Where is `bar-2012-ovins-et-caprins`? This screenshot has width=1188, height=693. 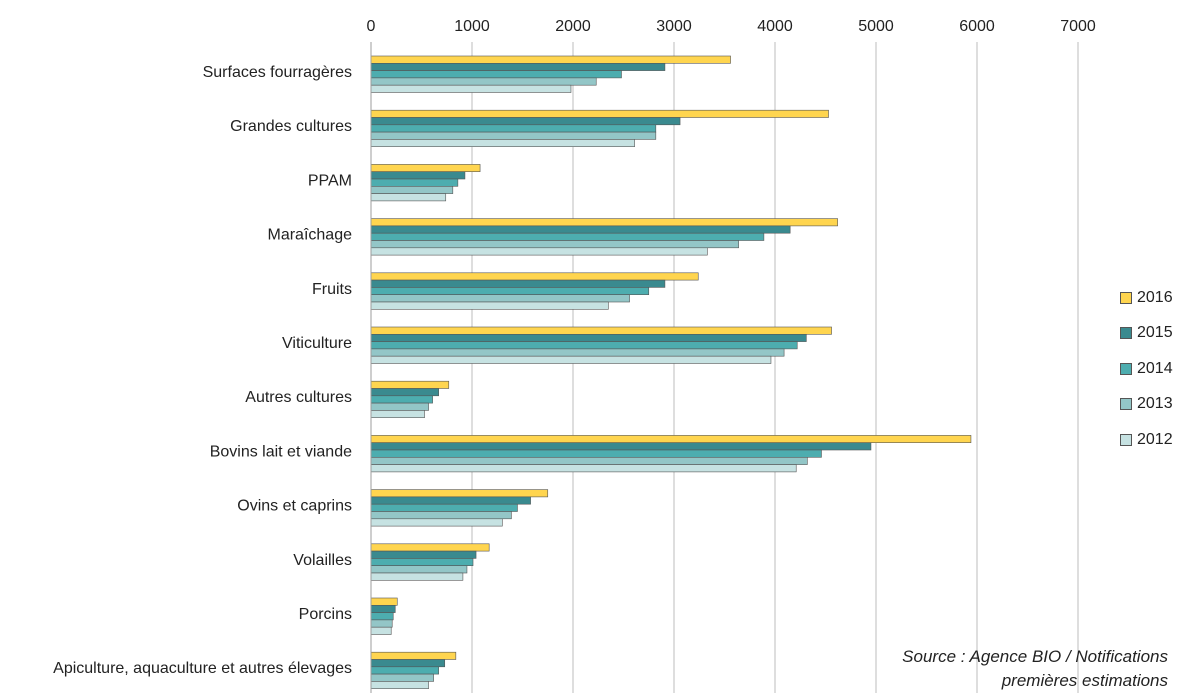 bar-2012-ovins-et-caprins is located at coordinates (436, 522).